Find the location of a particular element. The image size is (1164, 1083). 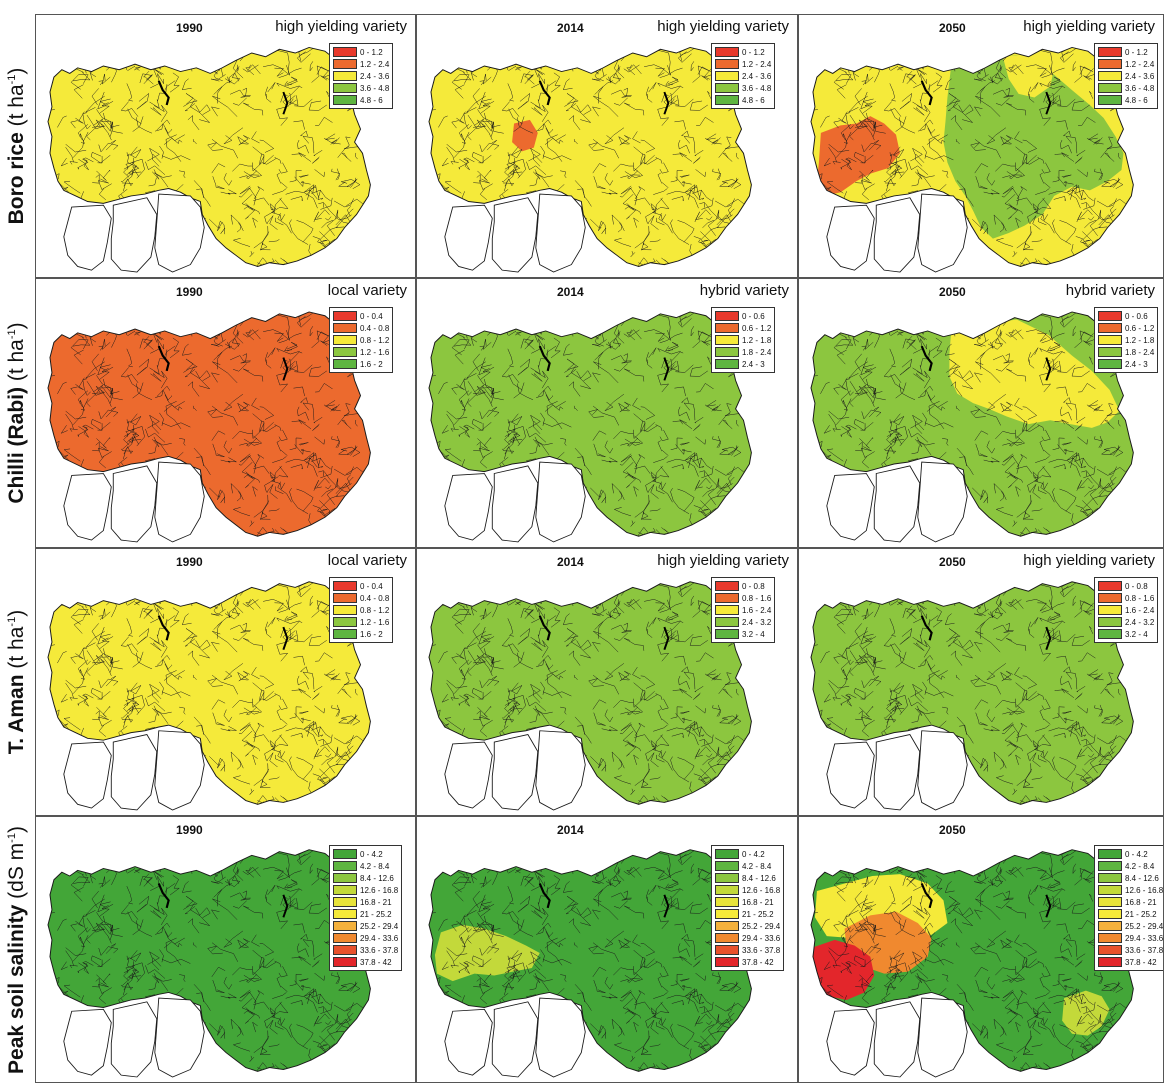

legend-label: 3.2 - 4 is located at coordinates (753, 634).